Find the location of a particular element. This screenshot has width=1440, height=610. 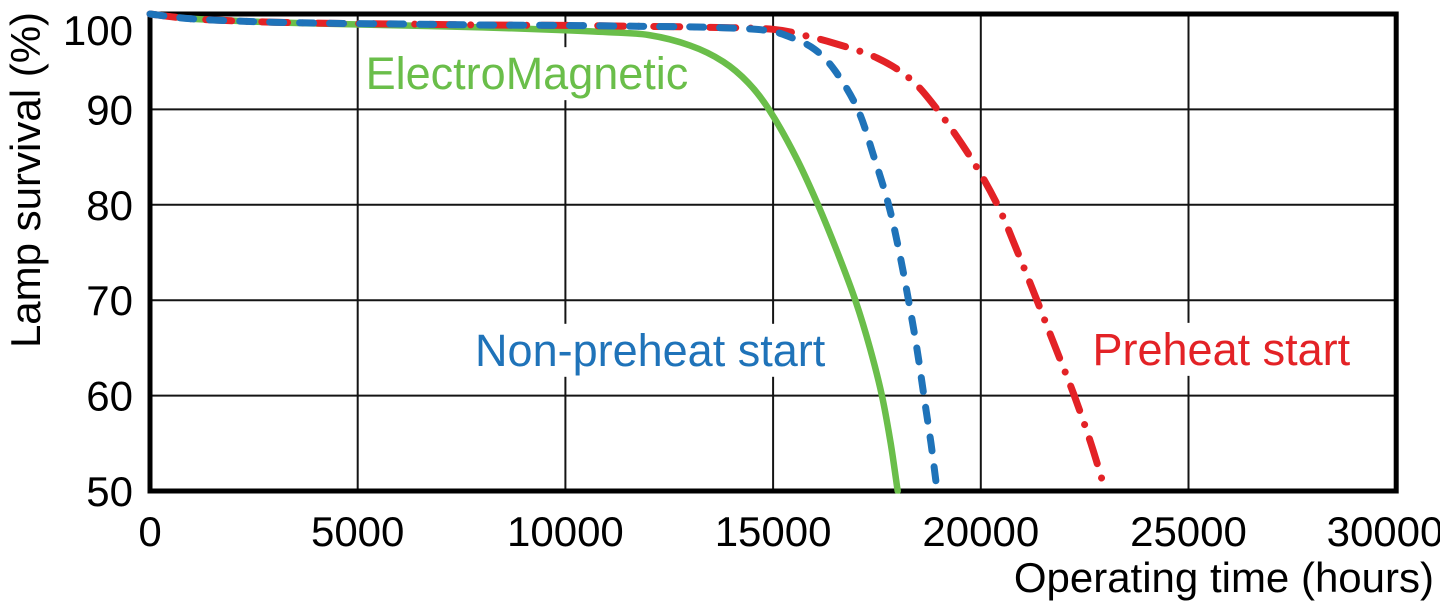

x-tick-label-30000: 30000 is located at coordinates (1383, 531).